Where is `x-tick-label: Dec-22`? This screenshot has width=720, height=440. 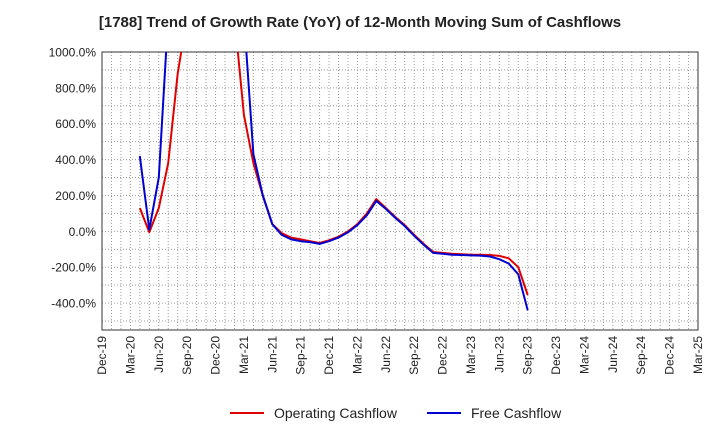 x-tick-label: Dec-22 is located at coordinates (443, 355).